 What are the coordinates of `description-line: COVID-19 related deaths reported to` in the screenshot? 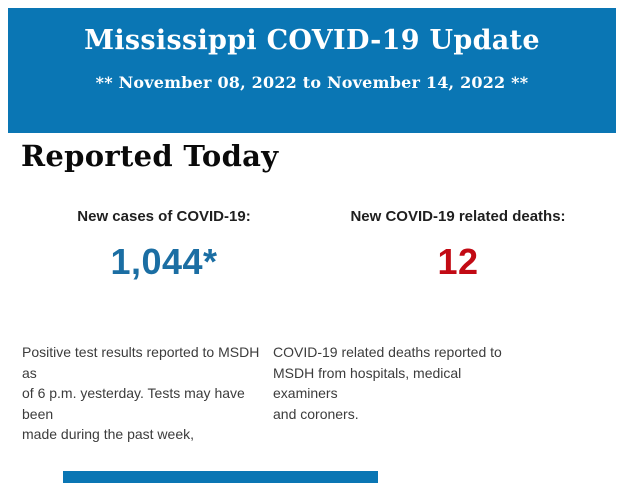 It's located at (387, 352).